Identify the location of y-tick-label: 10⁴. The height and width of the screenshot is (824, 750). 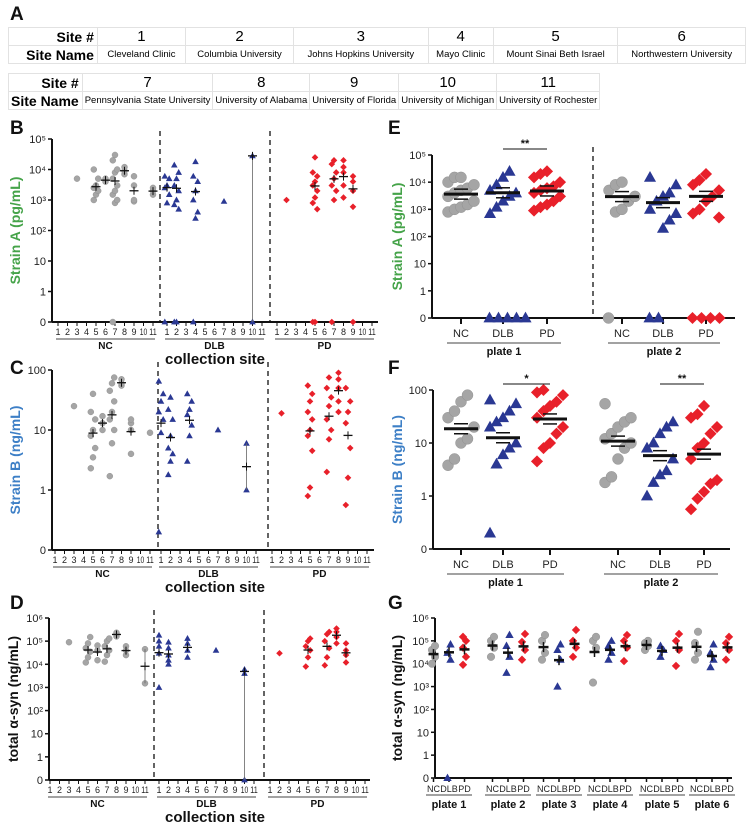
(37, 171).